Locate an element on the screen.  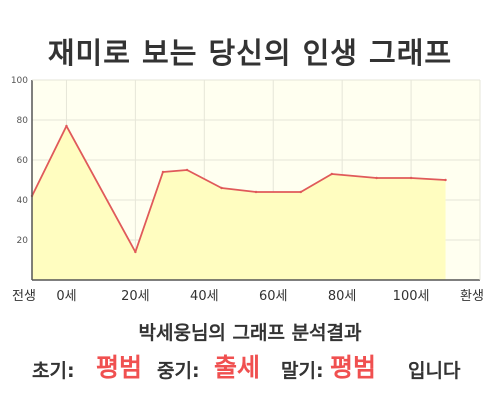
x-tick-label: 100세 is located at coordinates (411, 296).